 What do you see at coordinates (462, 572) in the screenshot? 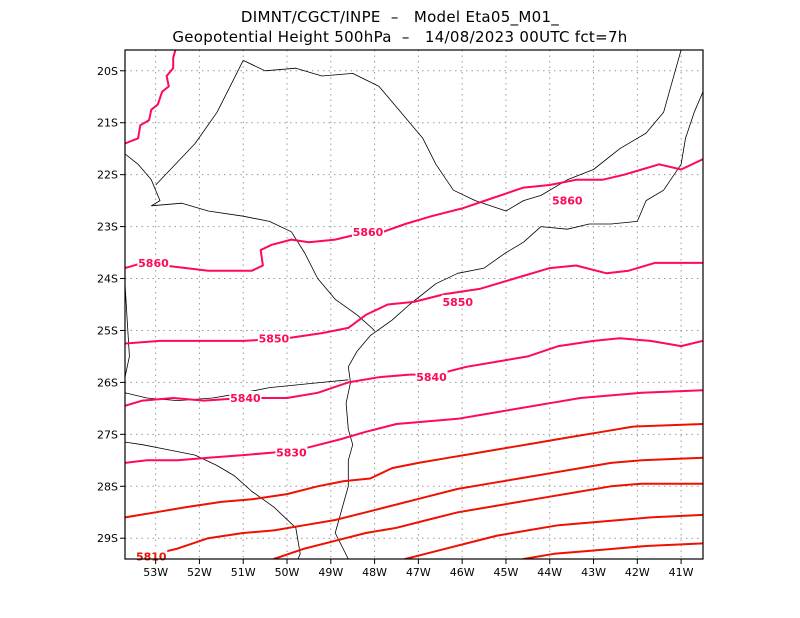
I see `x-tick-label: 46W` at bounding box center [462, 572].